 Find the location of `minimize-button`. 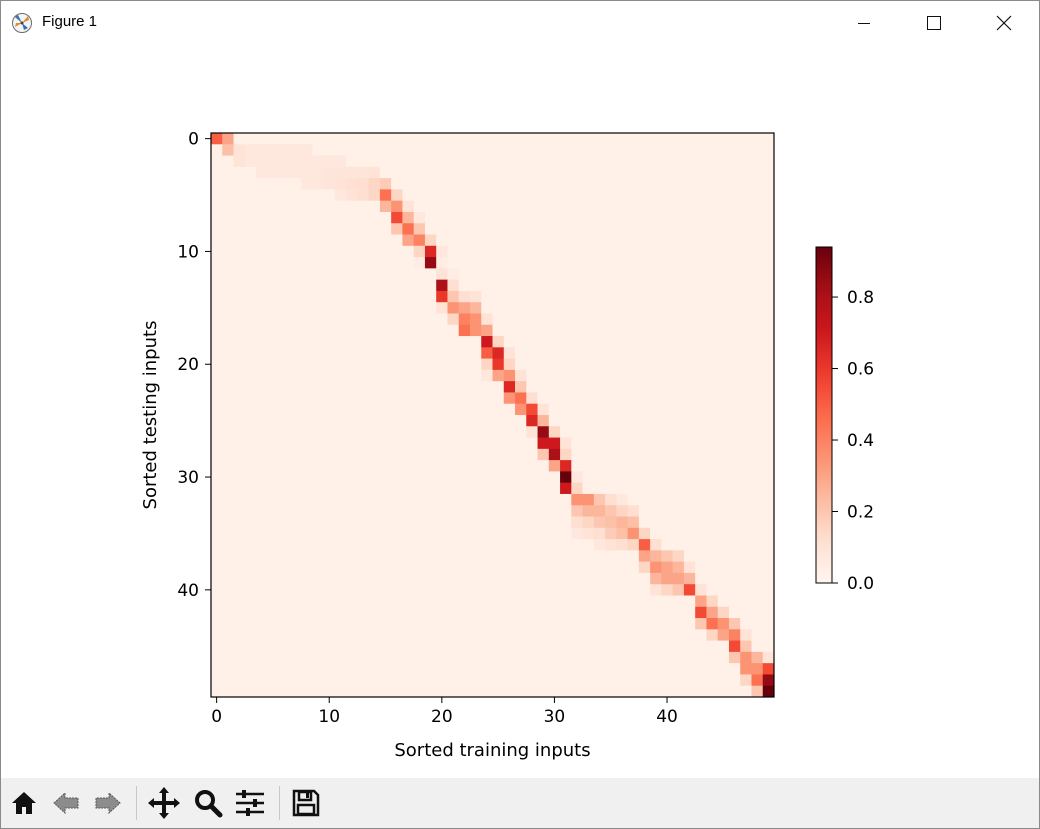

minimize-button is located at coordinates (864, 23).